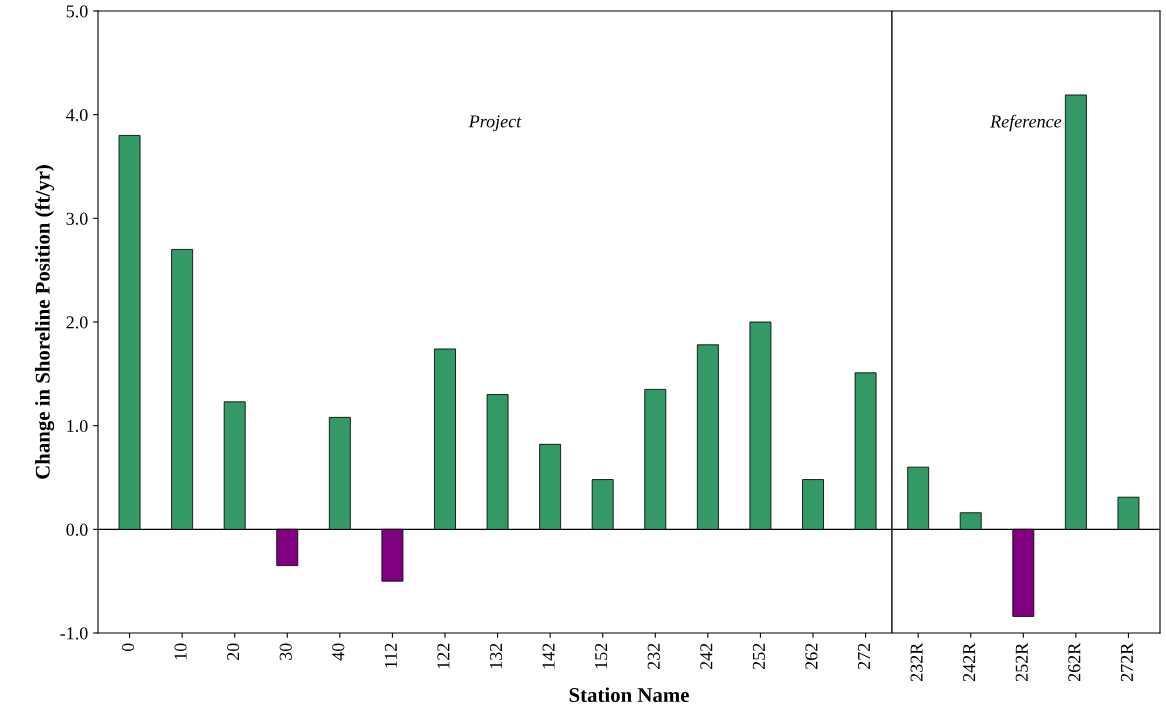 The height and width of the screenshot is (727, 1166). Describe the element at coordinates (180, 651) in the screenshot. I see `x-tick-label: 10` at that location.